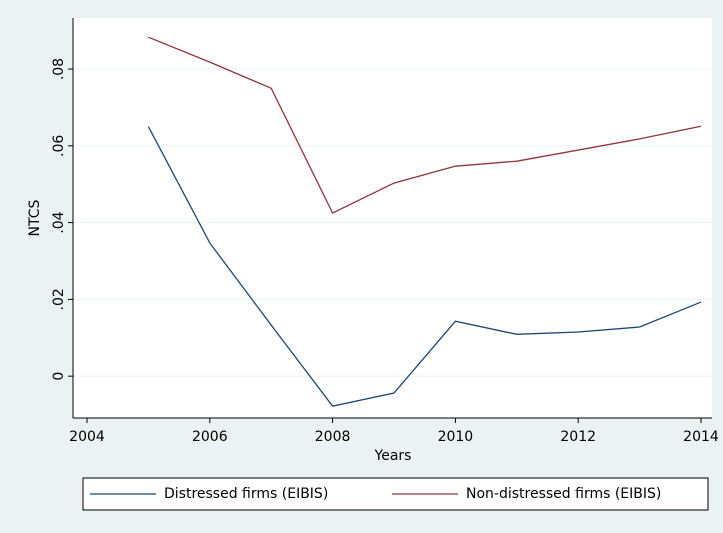 This screenshot has height=533, width=723. What do you see at coordinates (59, 222) in the screenshot?
I see `y-tick-label: .04` at bounding box center [59, 222].